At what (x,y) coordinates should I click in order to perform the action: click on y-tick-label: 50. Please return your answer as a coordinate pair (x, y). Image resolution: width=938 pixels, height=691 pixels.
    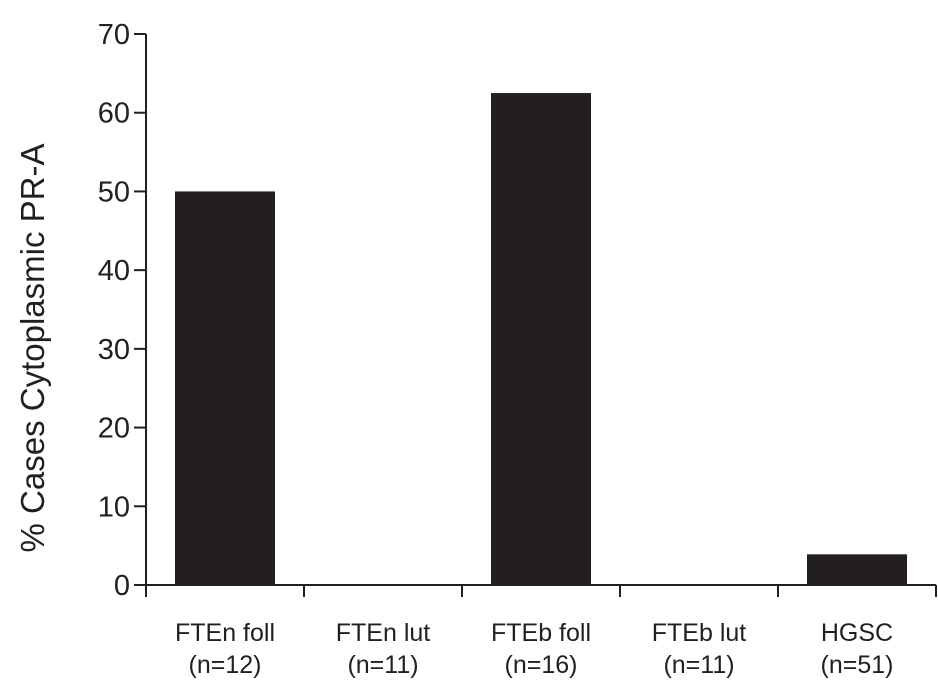
    Looking at the image, I should click on (114, 192).